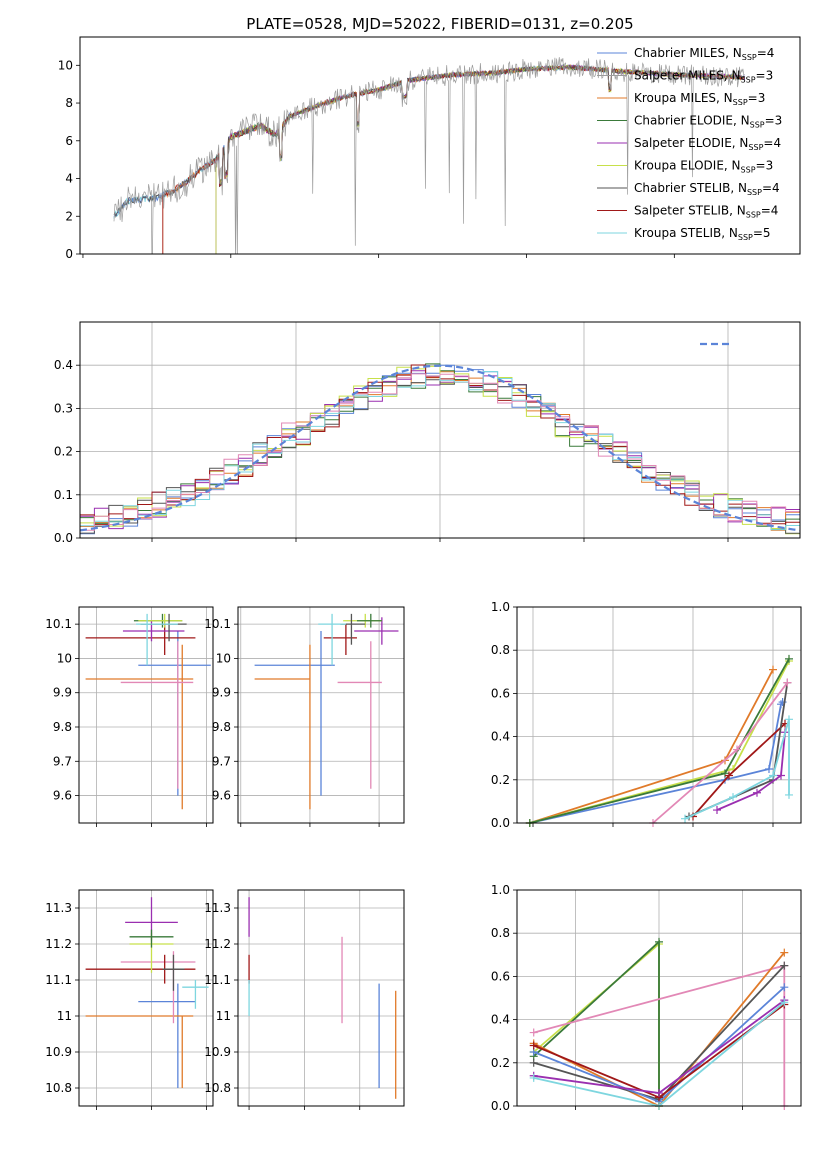 The width and height of the screenshot is (819, 1170). Describe the element at coordinates (69, 254) in the screenshot. I see `y-tick-label: 0` at that location.